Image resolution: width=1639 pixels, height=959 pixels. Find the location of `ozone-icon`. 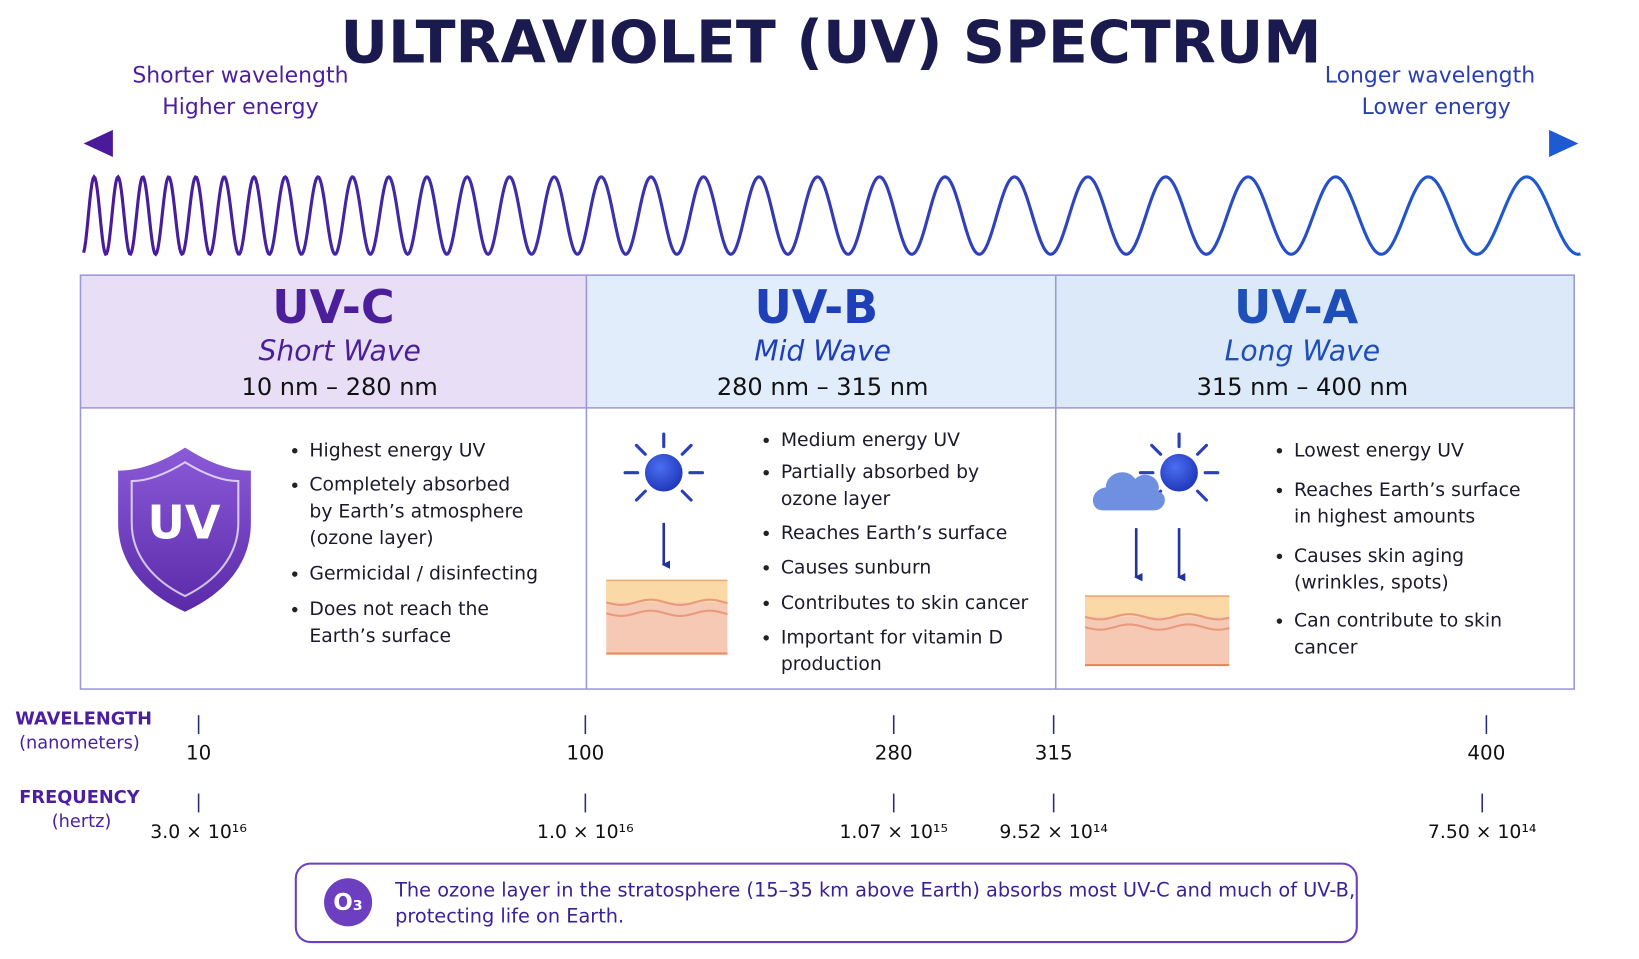

ozone-icon is located at coordinates (348, 902).